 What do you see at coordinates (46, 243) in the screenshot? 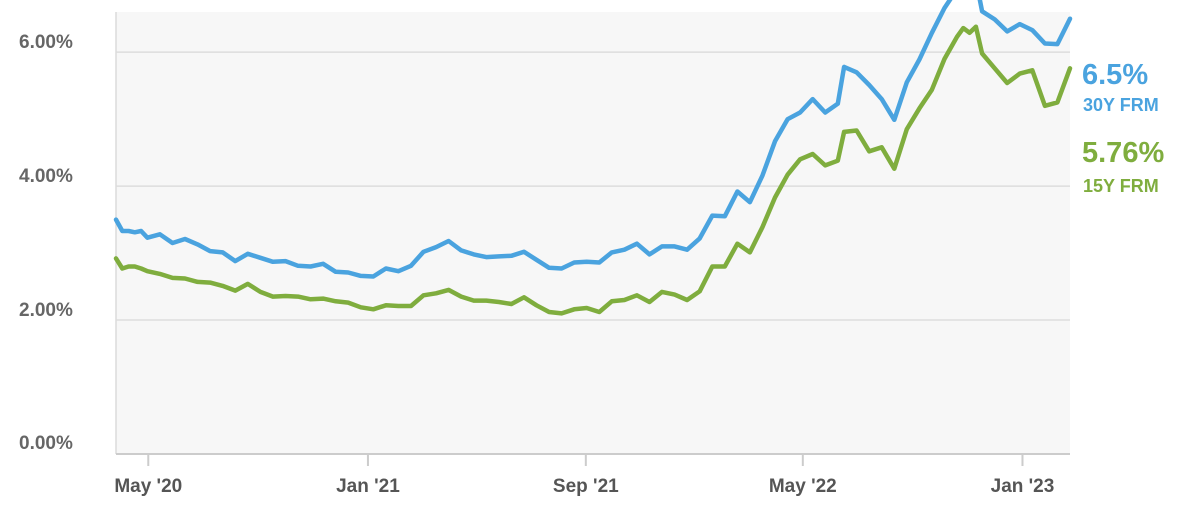
I see `y-axis-ticks: 0.00% 2.00% 4.00% 6.00%` at bounding box center [46, 243].